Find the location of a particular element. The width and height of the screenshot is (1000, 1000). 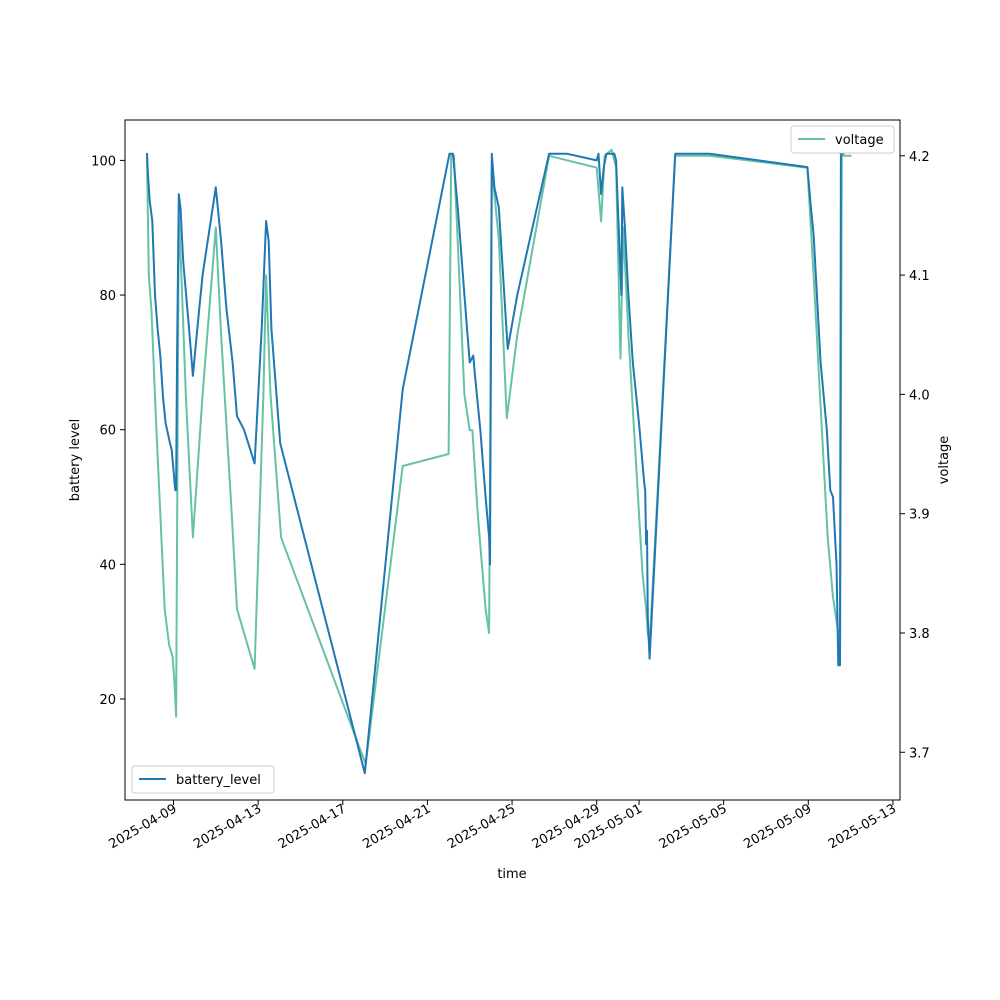

y-right-tick-label: 3.9 is located at coordinates (919, 515).